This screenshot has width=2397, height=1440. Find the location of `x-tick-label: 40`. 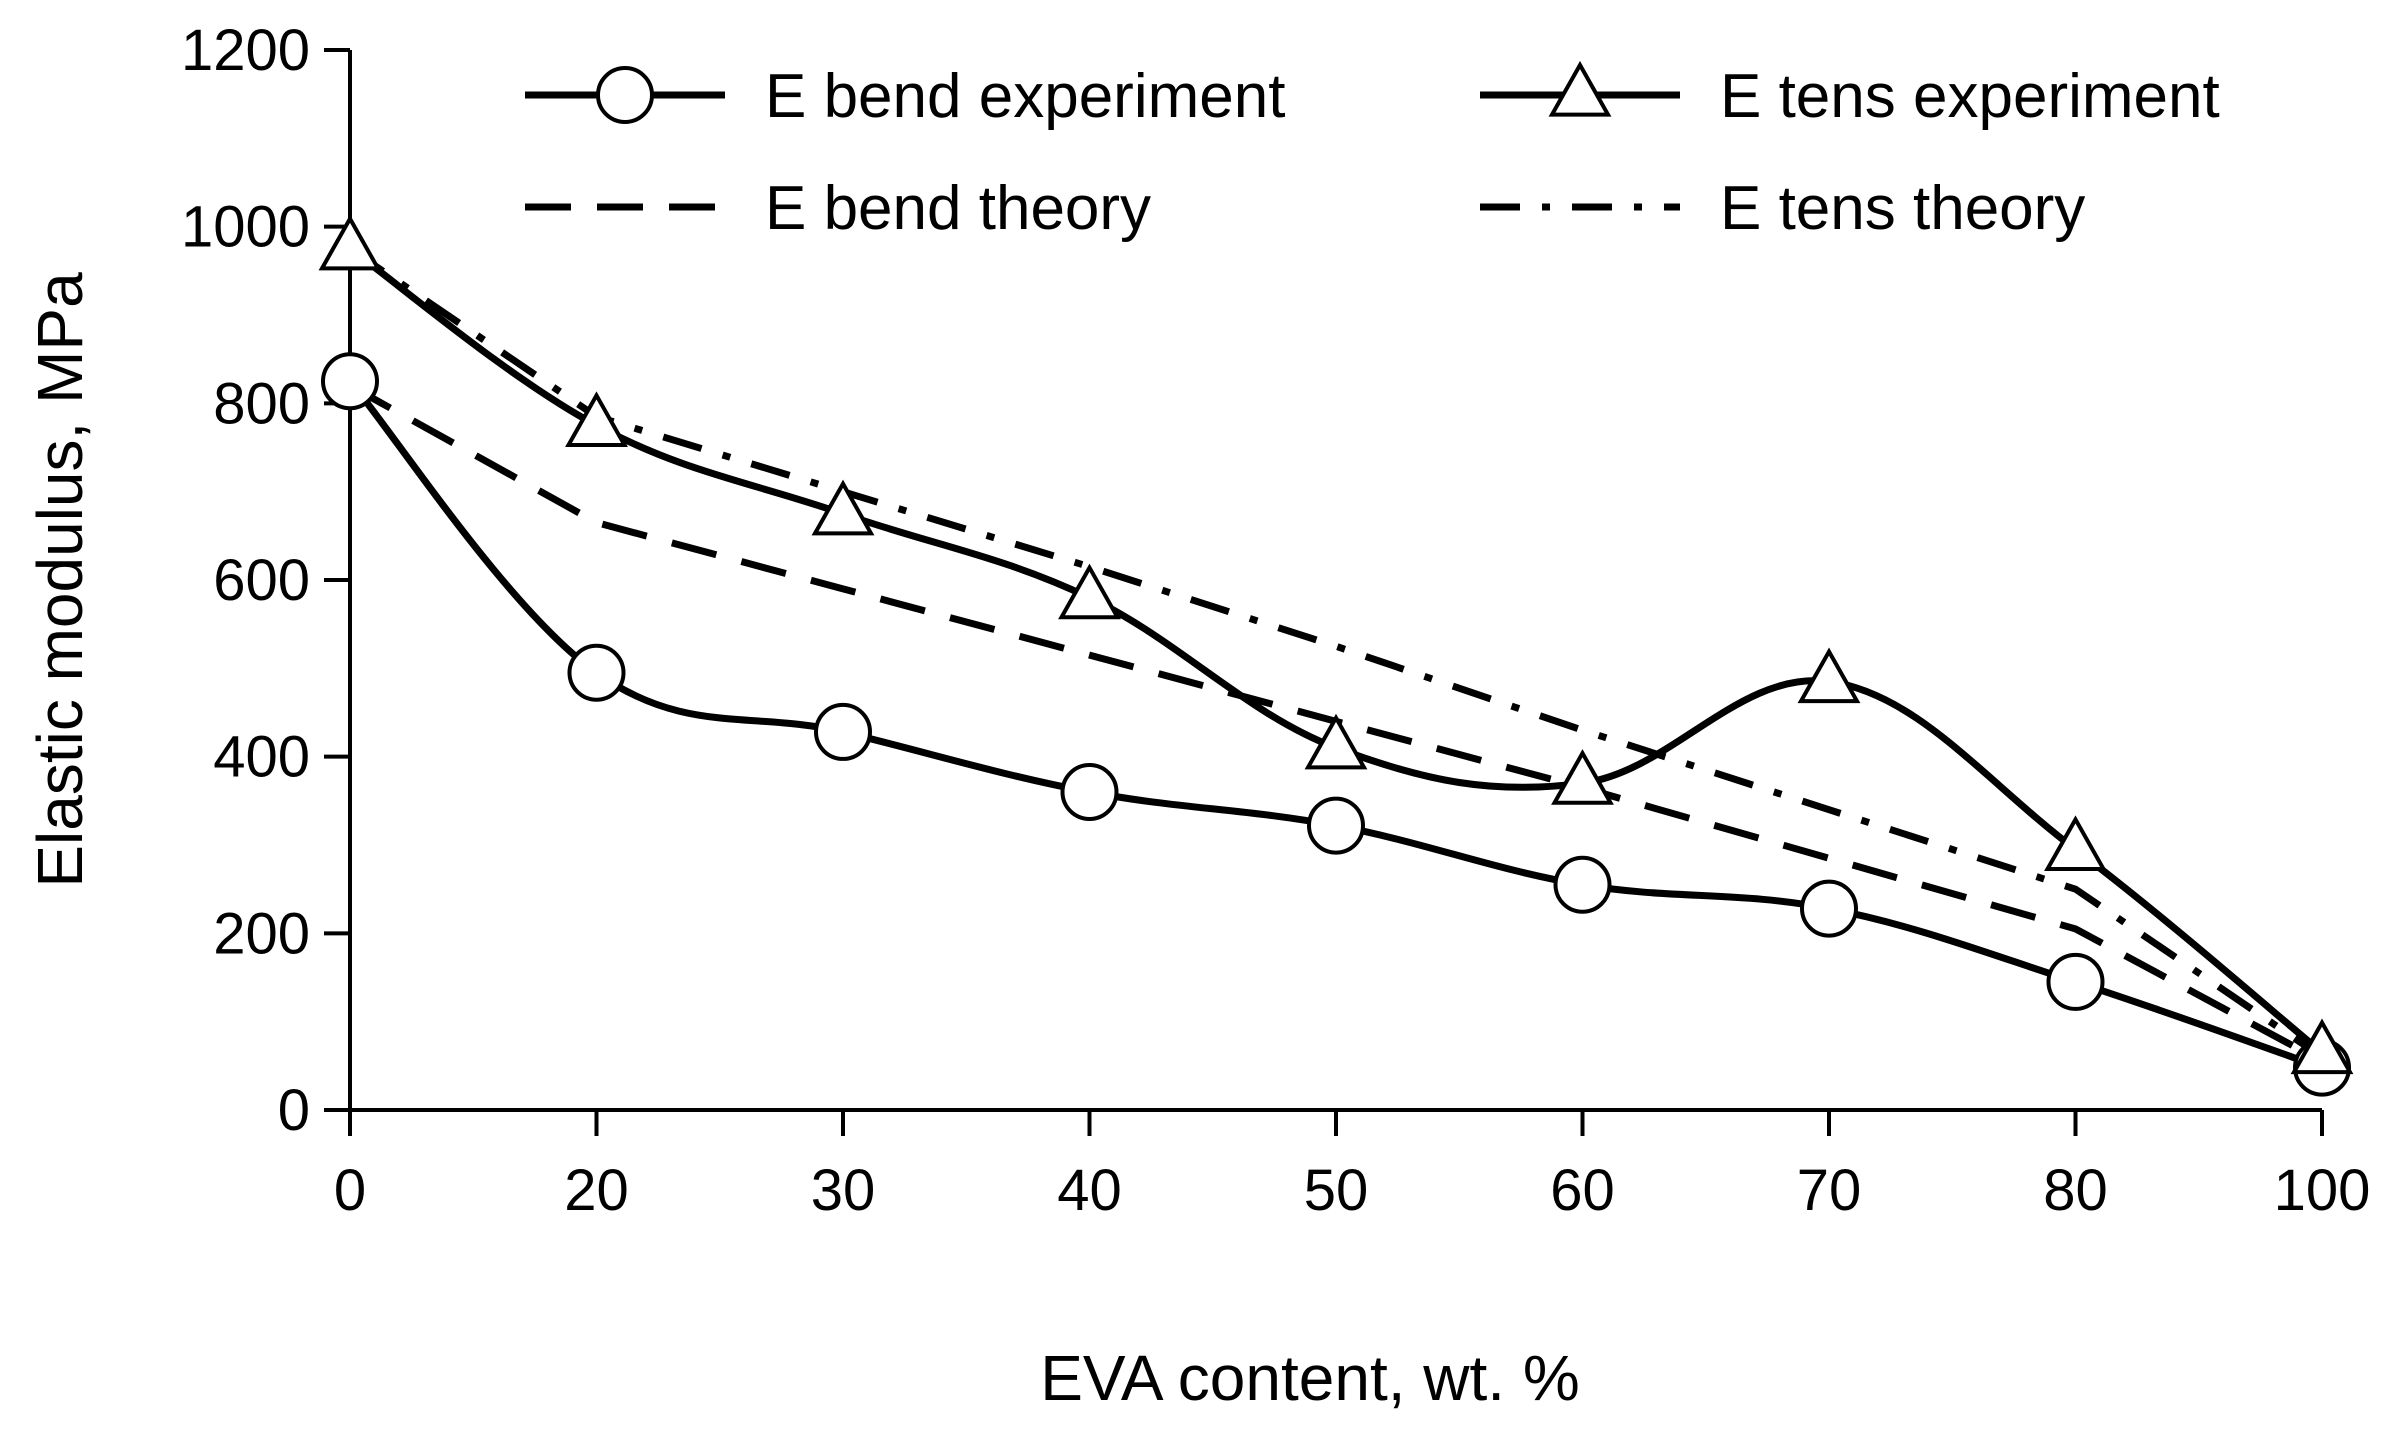

x-tick-label: 40 is located at coordinates (1089, 1190).